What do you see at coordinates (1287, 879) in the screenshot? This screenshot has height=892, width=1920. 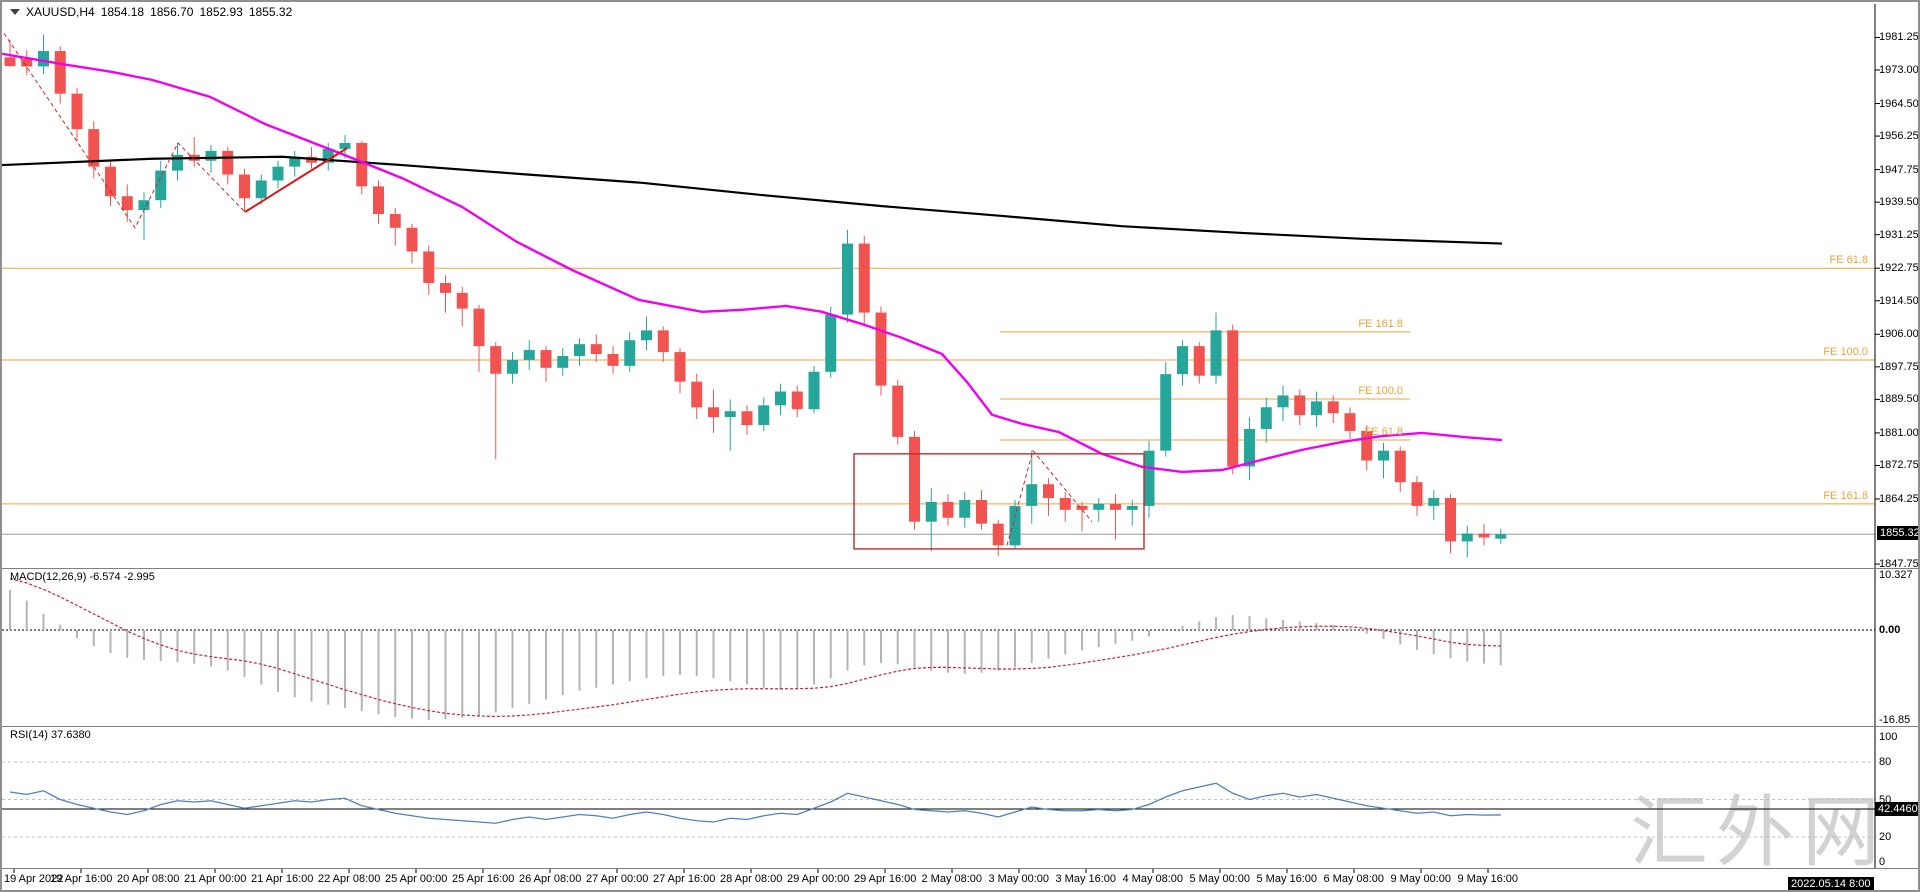 I see `time-axis-label: 5 May 16:00` at bounding box center [1287, 879].